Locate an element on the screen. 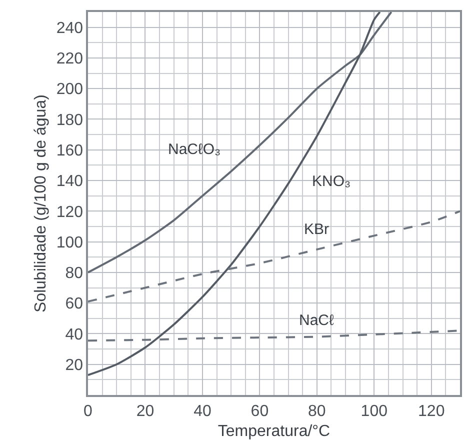  y-tick-label: 160 is located at coordinates (70, 151).